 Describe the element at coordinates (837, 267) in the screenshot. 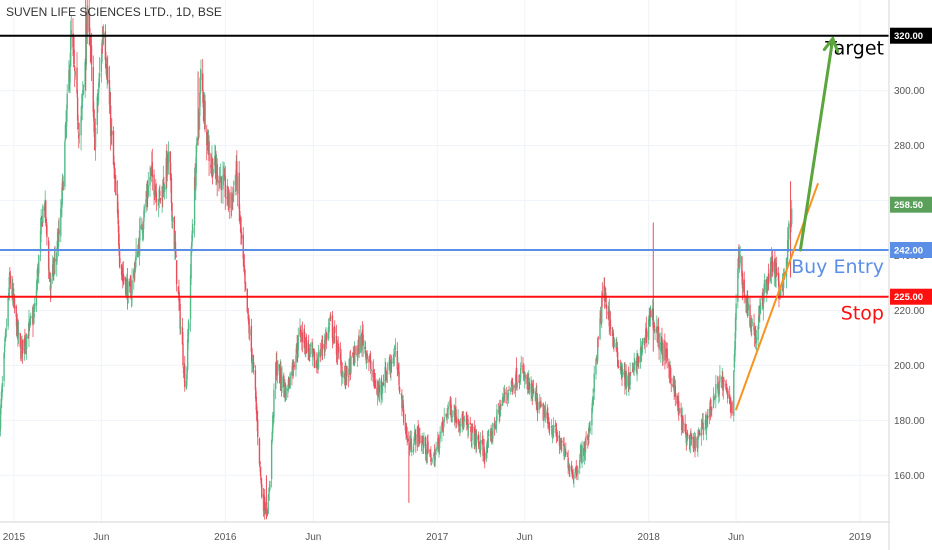

I see `level-annotation: Buy Entry` at that location.